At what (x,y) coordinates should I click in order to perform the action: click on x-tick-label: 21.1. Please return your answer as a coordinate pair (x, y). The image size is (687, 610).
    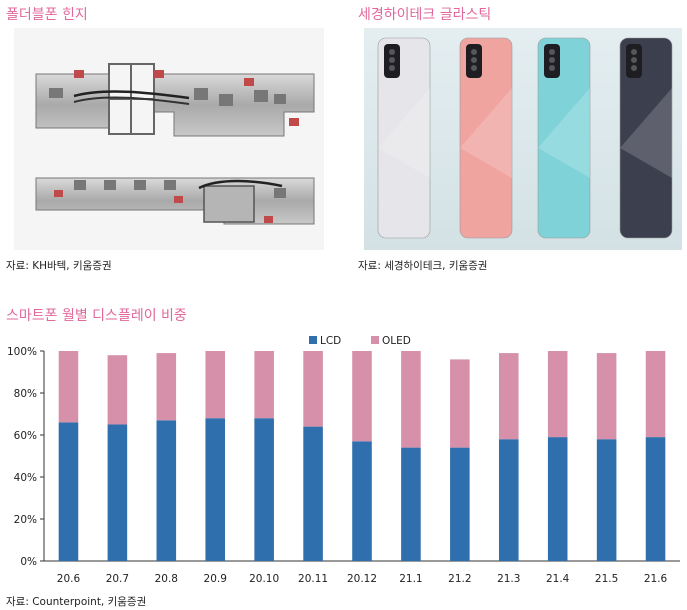
    Looking at the image, I should click on (410, 579).